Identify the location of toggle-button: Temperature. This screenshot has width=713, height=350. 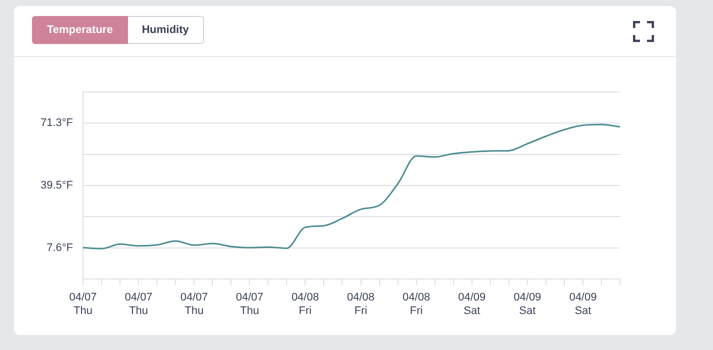
(80, 30).